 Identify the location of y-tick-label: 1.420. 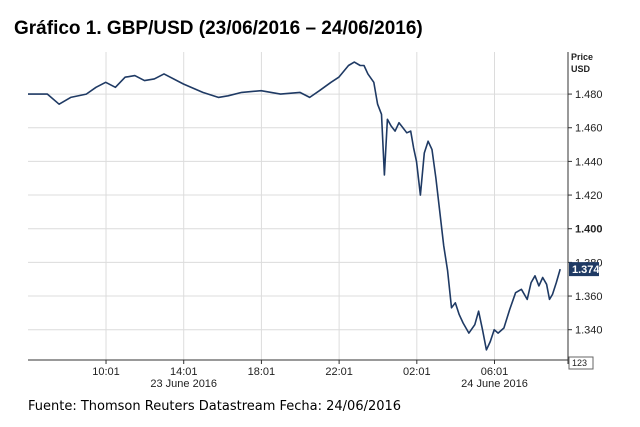
(589, 196).